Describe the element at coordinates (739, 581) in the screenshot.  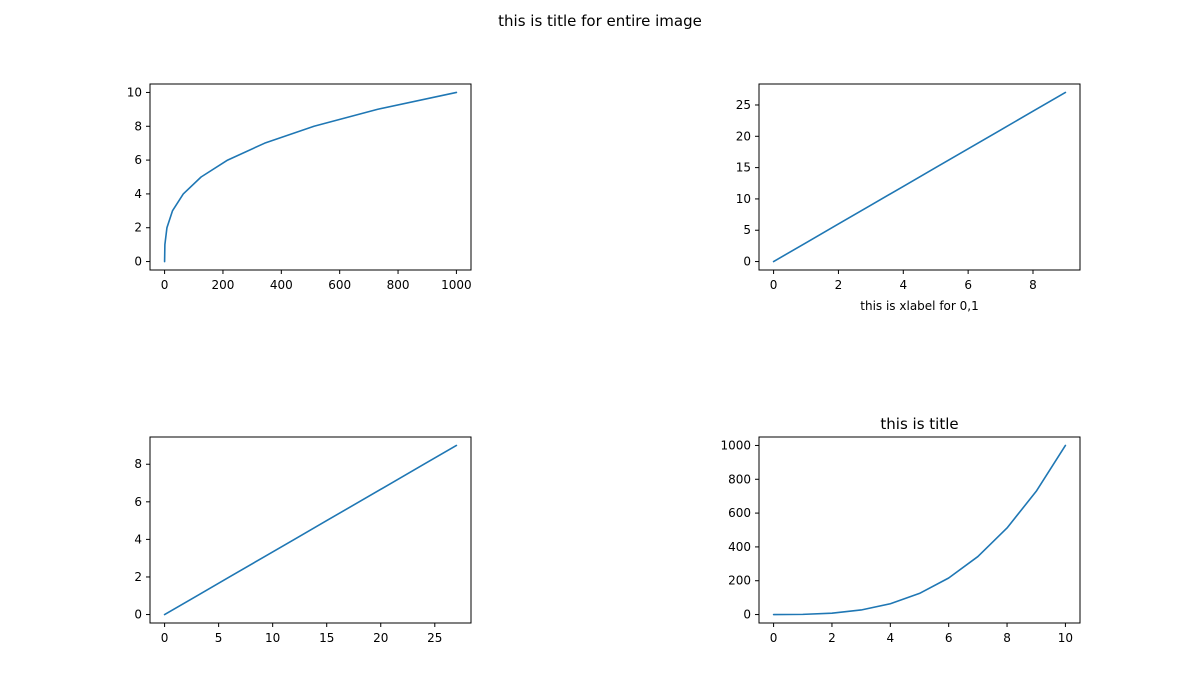
I see `y-tick-label: 200` at that location.